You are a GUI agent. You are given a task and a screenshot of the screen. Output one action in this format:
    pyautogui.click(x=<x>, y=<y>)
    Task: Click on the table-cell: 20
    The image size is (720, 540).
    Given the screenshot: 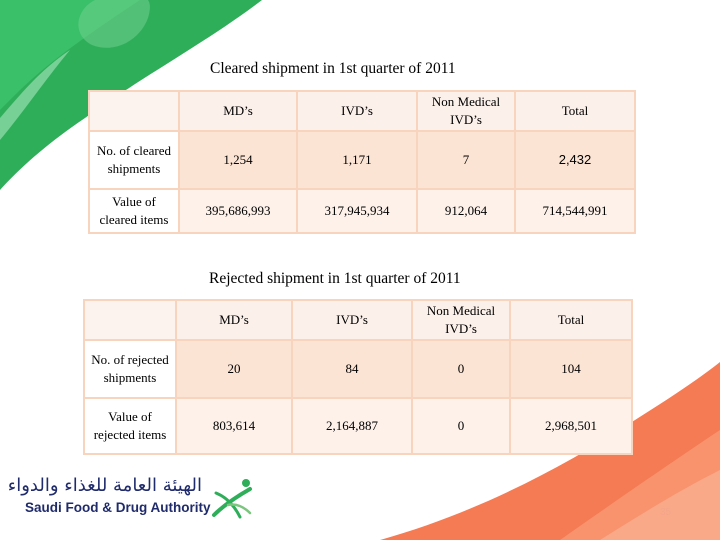 What is the action you would take?
    pyautogui.click(x=234, y=369)
    